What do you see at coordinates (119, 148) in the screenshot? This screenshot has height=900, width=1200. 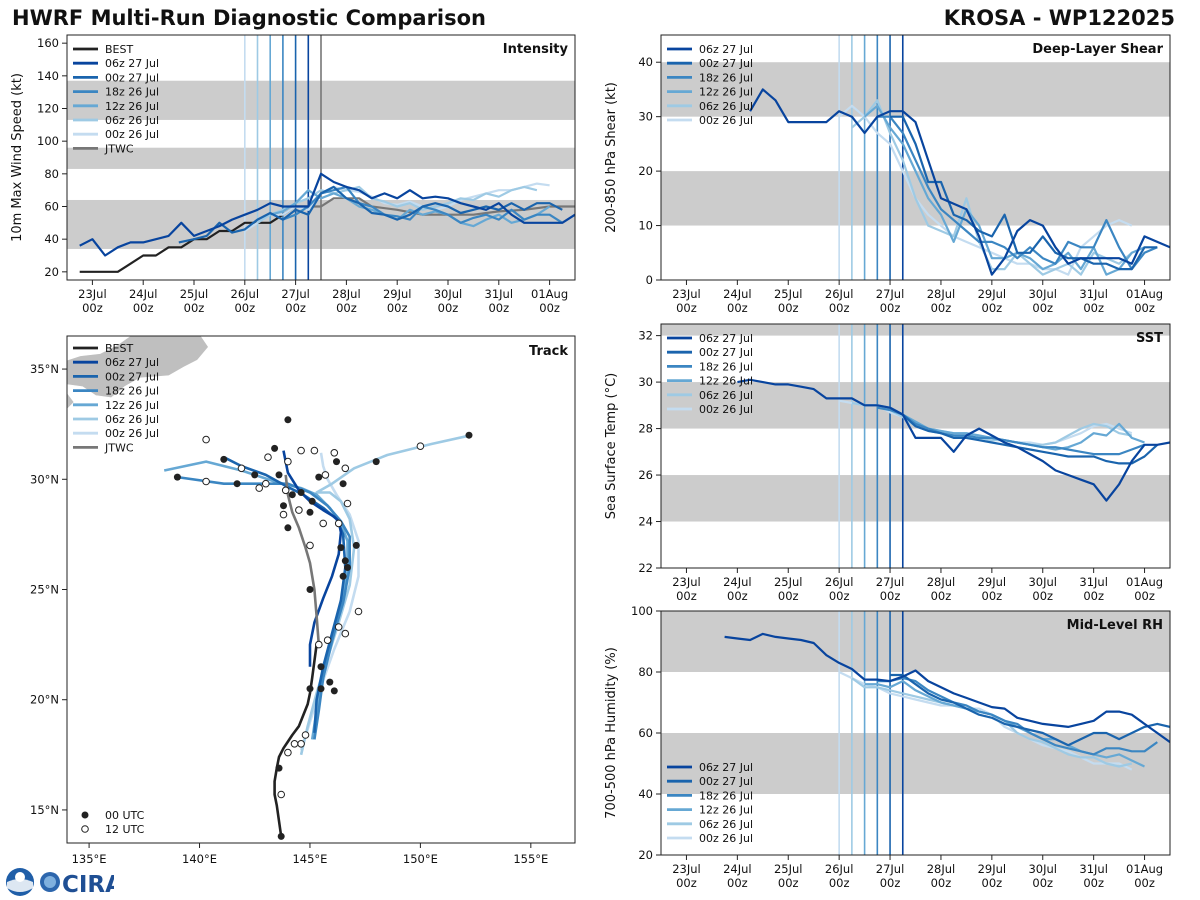 I see `intensity-legend-label: JTWC` at bounding box center [119, 148].